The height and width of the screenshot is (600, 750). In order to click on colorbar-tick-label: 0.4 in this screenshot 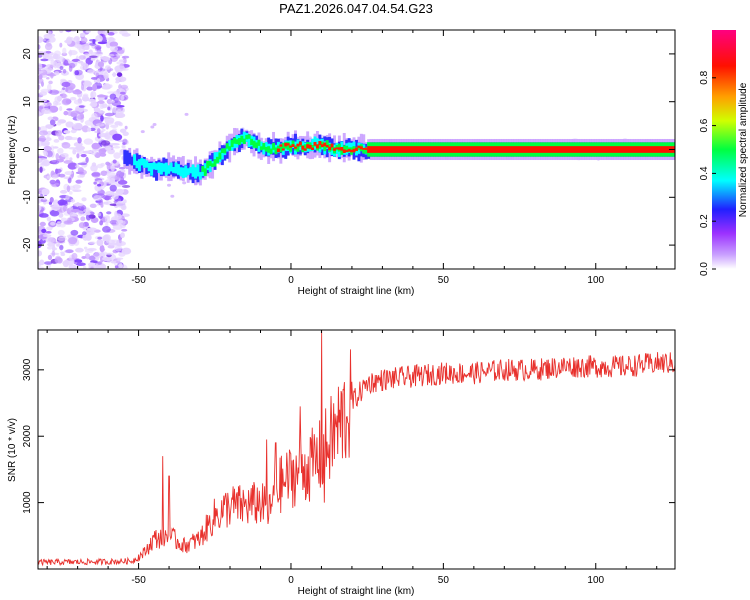, I will do `click(704, 173)`.